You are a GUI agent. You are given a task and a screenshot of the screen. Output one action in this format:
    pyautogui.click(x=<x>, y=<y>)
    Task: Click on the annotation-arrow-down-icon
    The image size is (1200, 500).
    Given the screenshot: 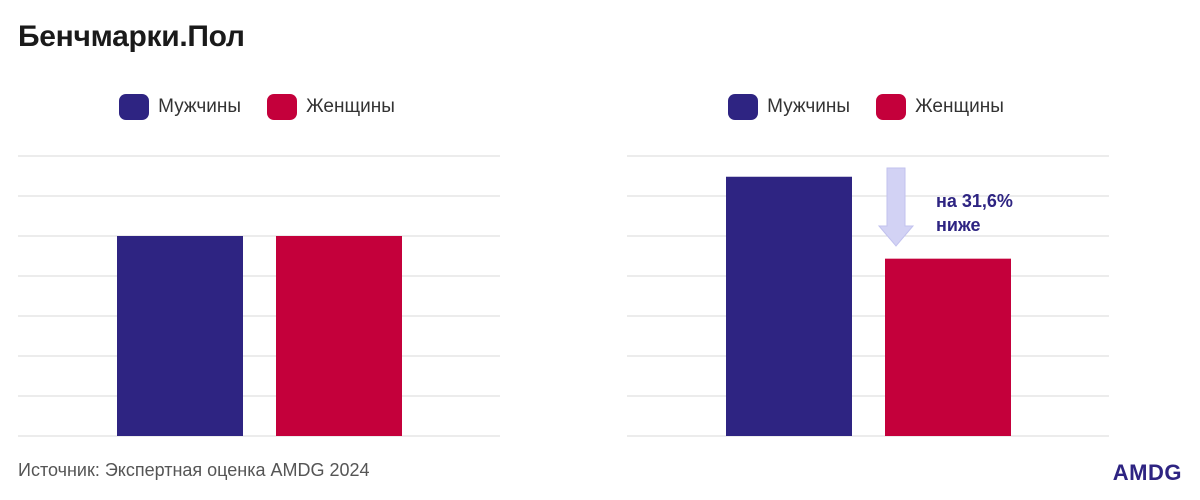 What is the action you would take?
    pyautogui.click(x=896, y=207)
    